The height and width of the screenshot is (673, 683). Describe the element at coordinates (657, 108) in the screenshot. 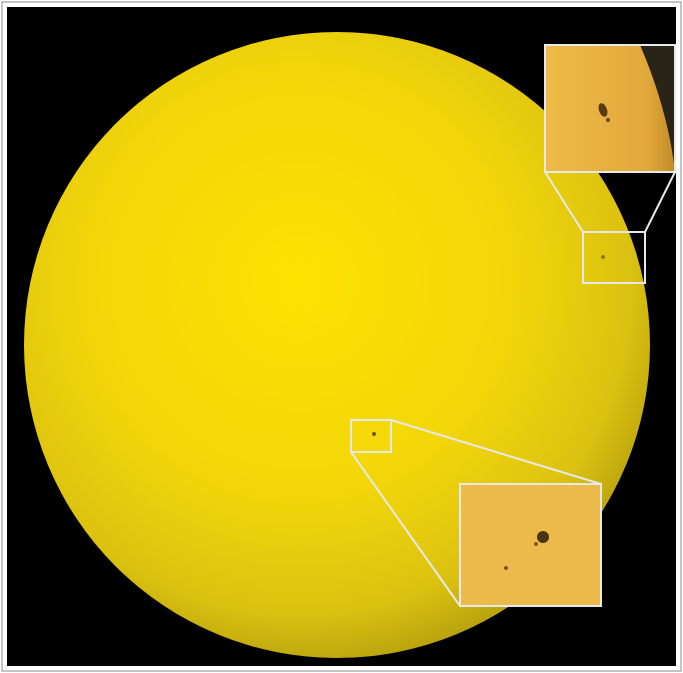

I see `sun-limb` at that location.